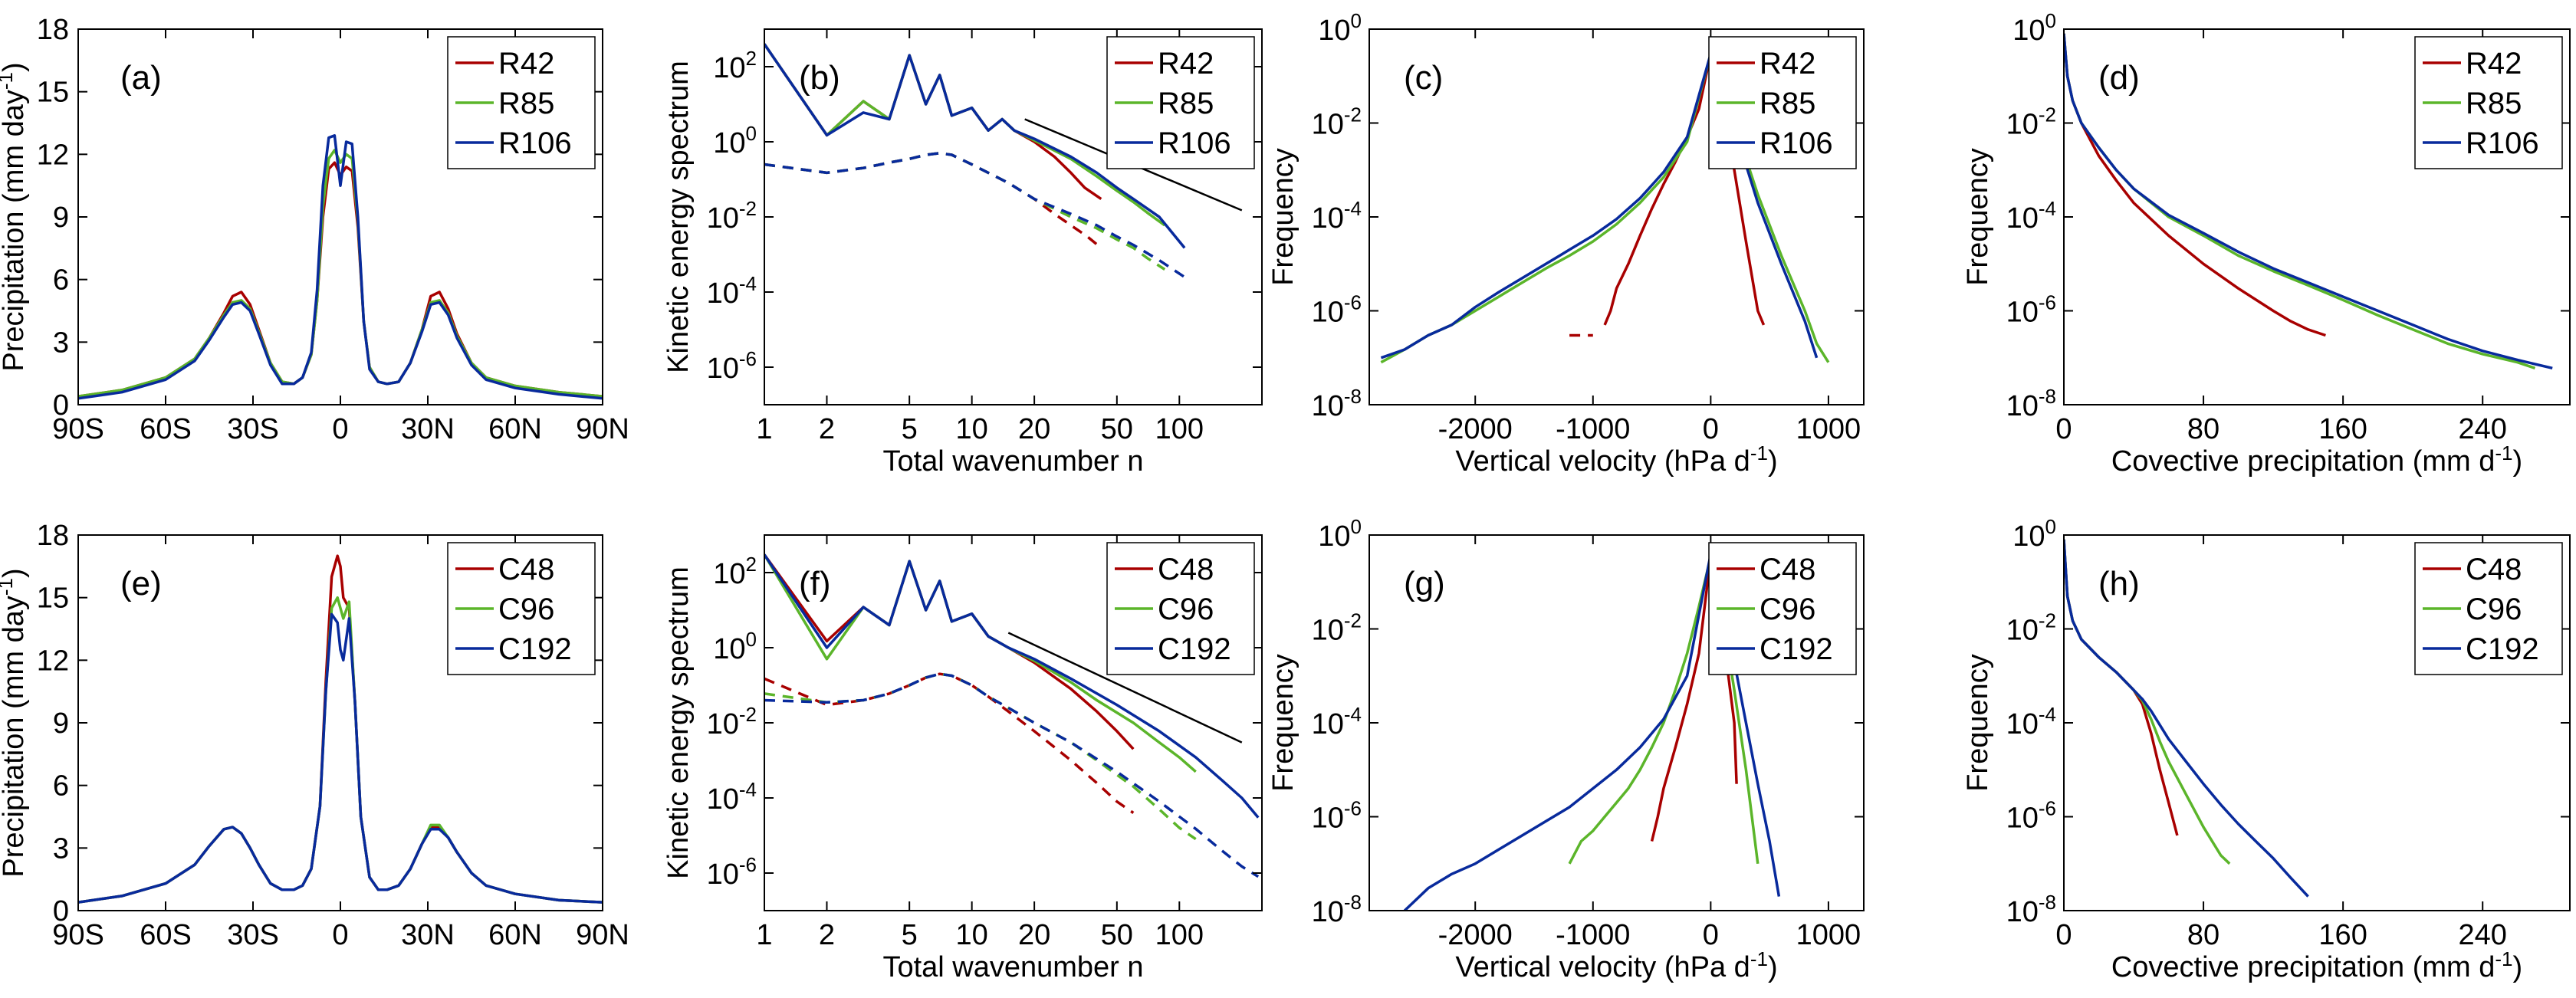 This screenshot has height=998, width=2576. What do you see at coordinates (1424, 584) in the screenshot?
I see `panel-label: (g)` at bounding box center [1424, 584].